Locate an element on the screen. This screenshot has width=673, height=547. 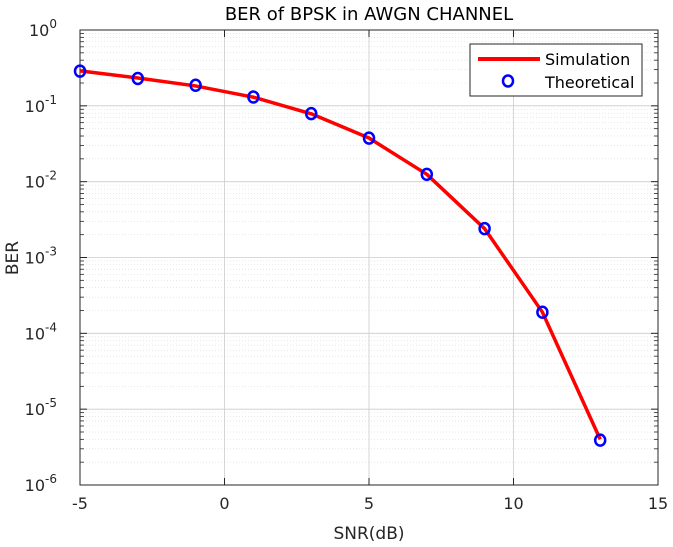
y-tick-label: 10⁻¹ is located at coordinates (41, 104).